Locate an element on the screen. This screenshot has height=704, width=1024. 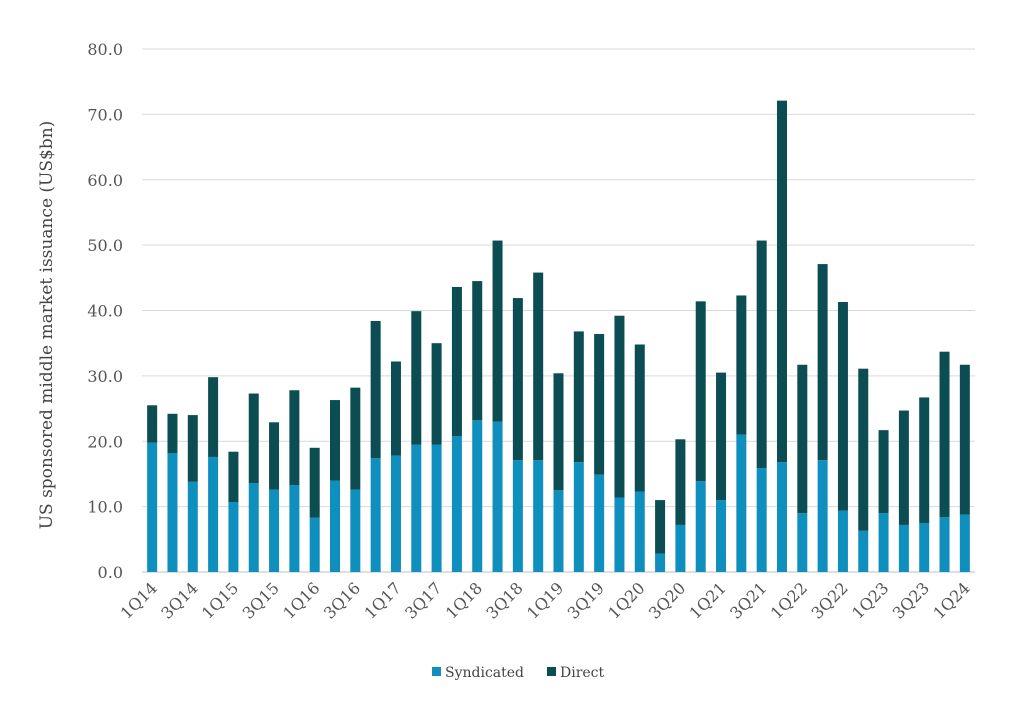
bar-syndicated-4Q23 is located at coordinates (944, 544).